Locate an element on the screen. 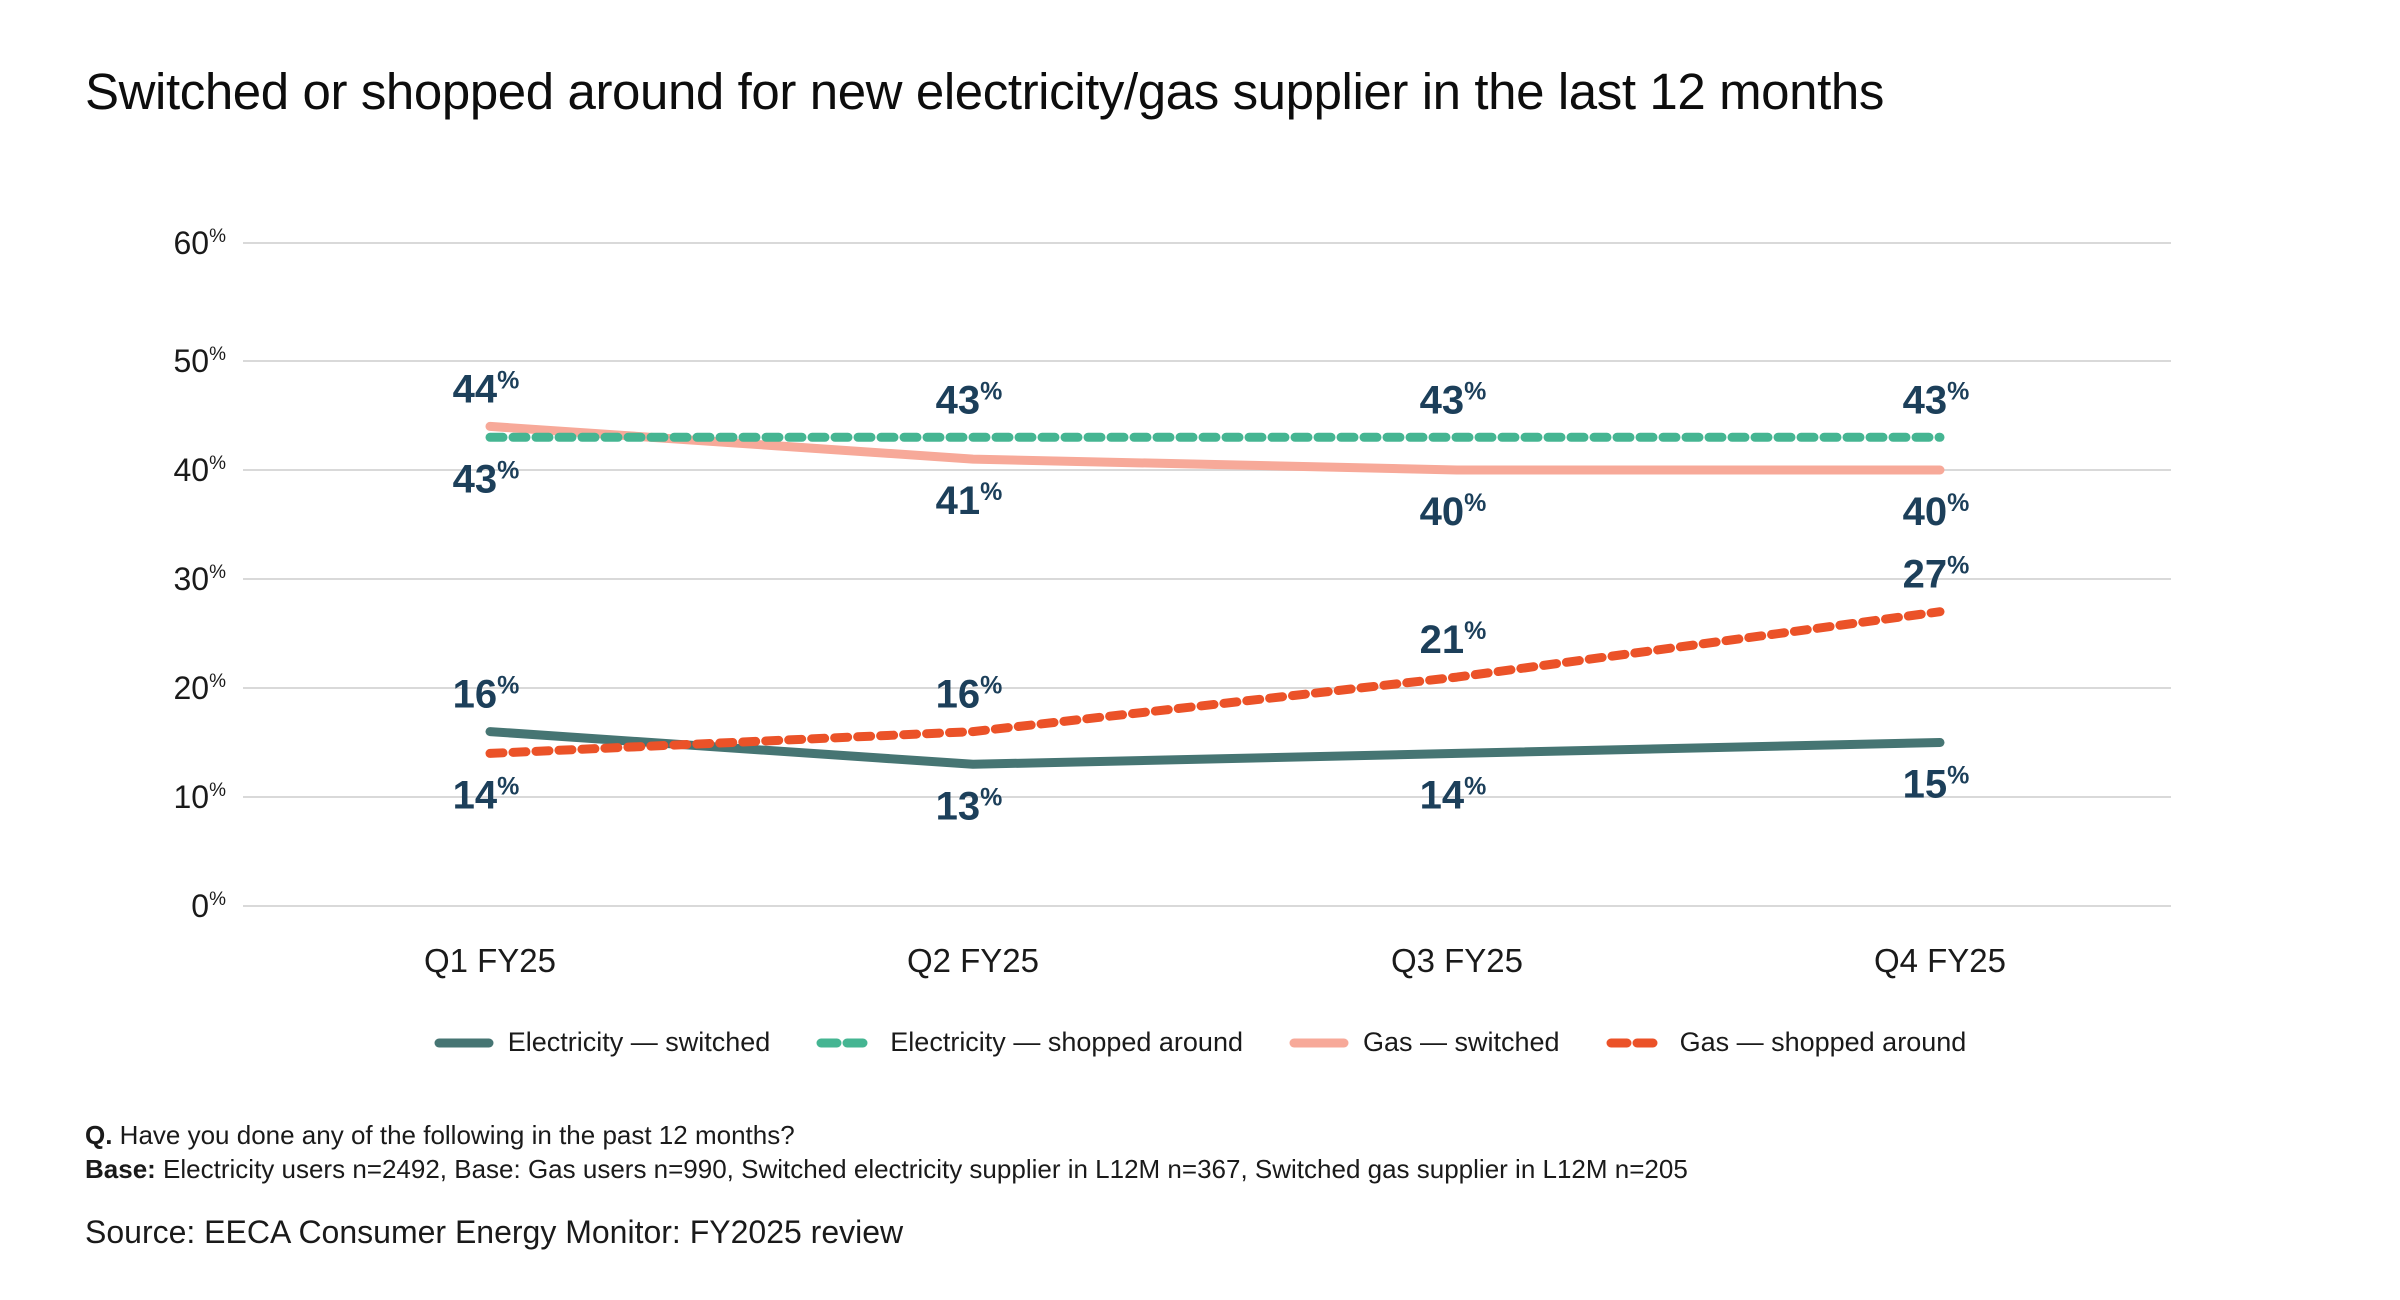 The height and width of the screenshot is (1300, 2400). y-tick-label: 10% is located at coordinates (200, 797).